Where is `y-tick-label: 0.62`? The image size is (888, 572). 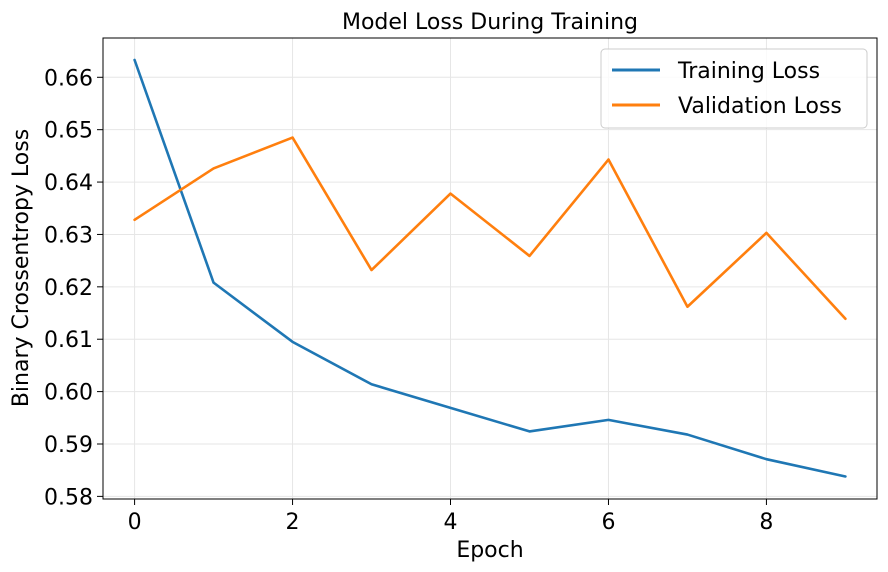 y-tick-label: 0.62 is located at coordinates (68, 288).